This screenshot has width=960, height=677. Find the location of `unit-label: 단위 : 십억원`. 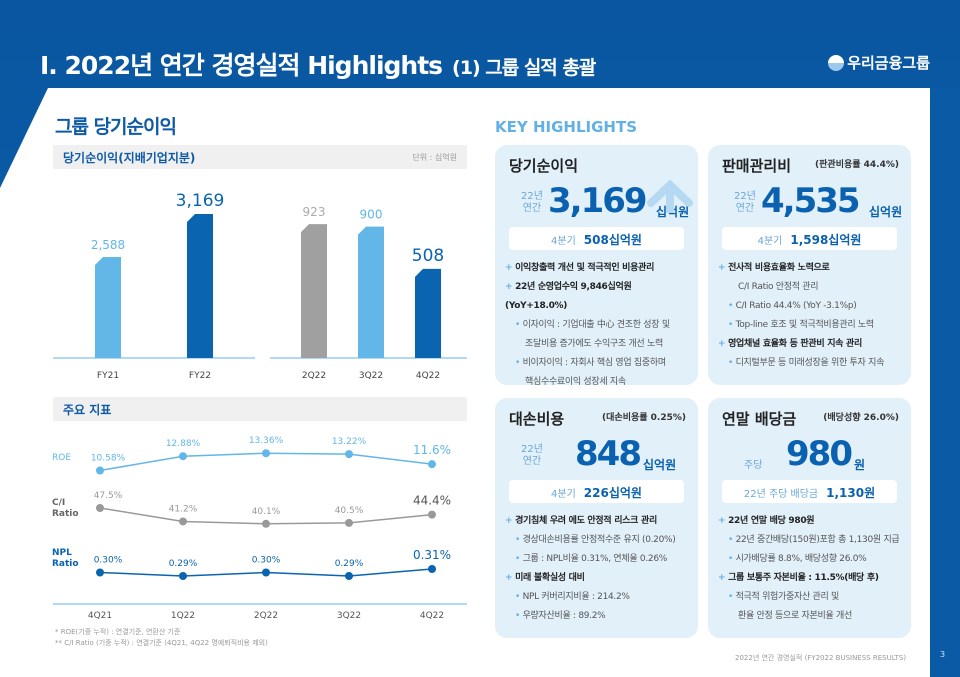

unit-label: 단위 : 십억원 is located at coordinates (434, 157).